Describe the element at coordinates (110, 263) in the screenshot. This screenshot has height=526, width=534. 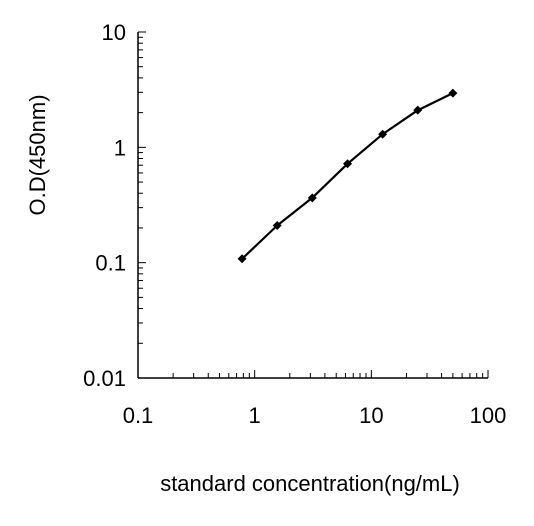
I see `y-tick-label: 0.1` at that location.